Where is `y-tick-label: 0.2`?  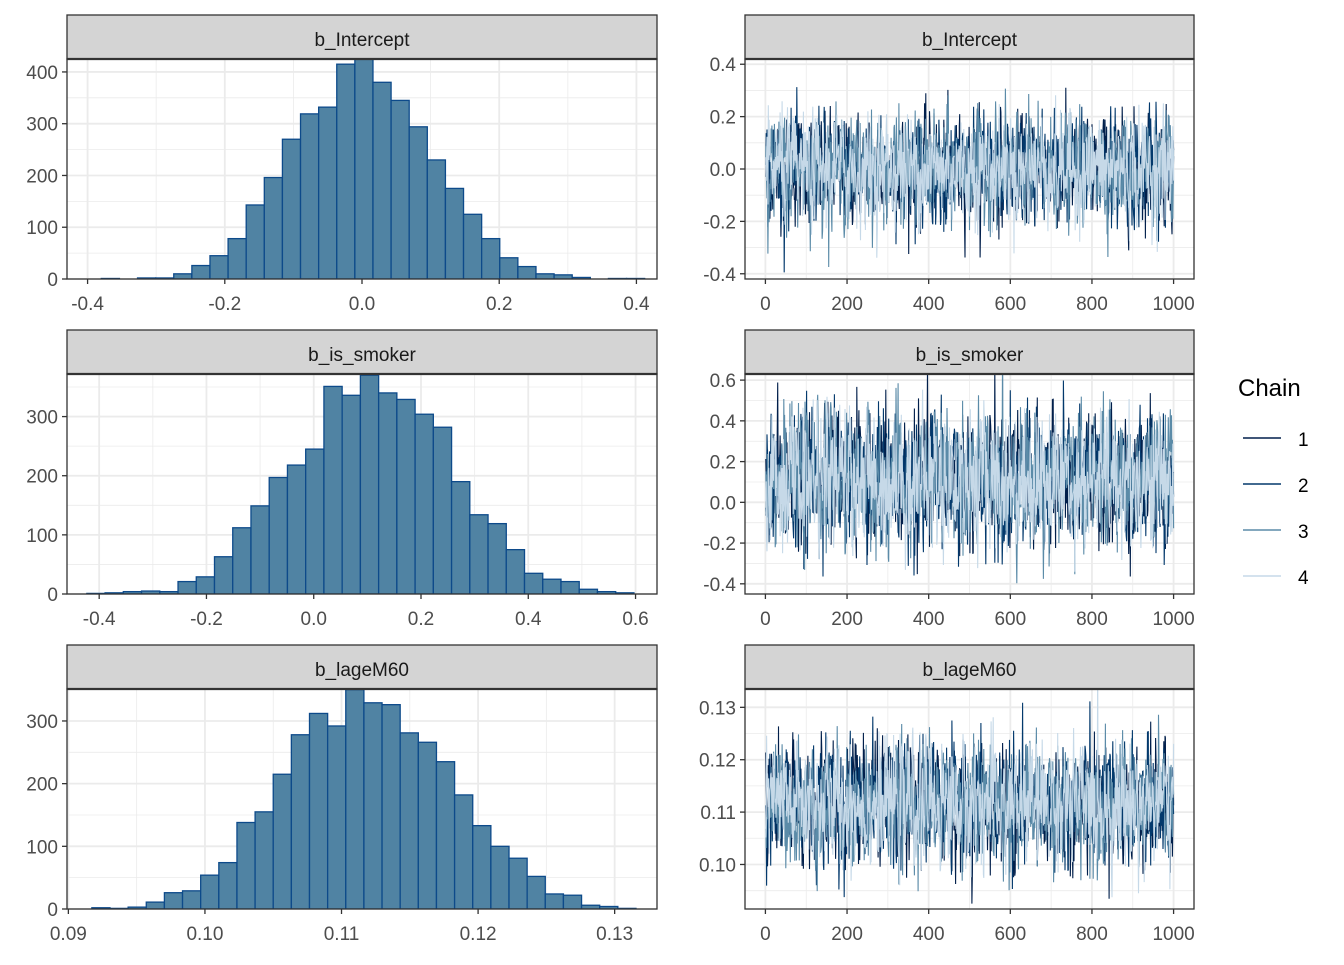 y-tick-label: 0.2 is located at coordinates (723, 118).